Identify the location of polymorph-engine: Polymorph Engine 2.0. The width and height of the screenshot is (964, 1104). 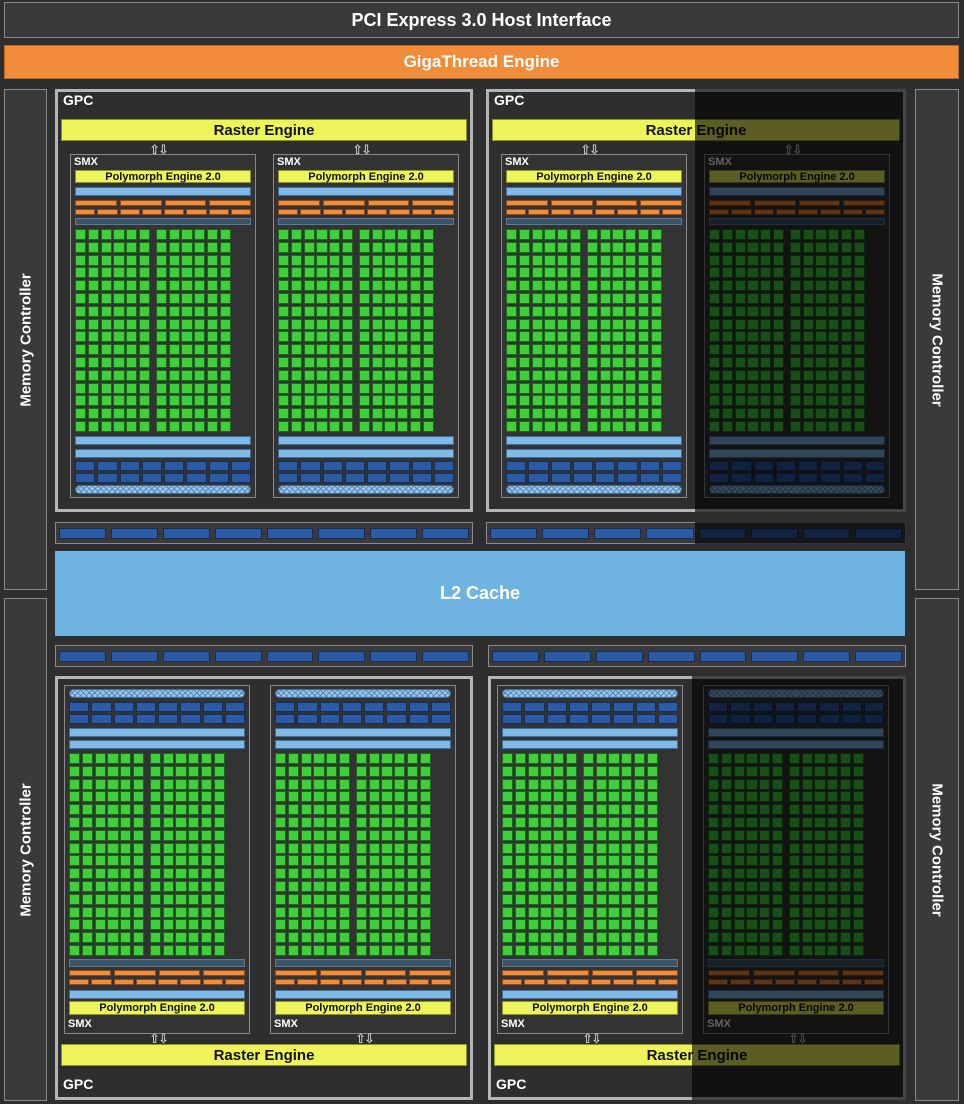
(590, 1008).